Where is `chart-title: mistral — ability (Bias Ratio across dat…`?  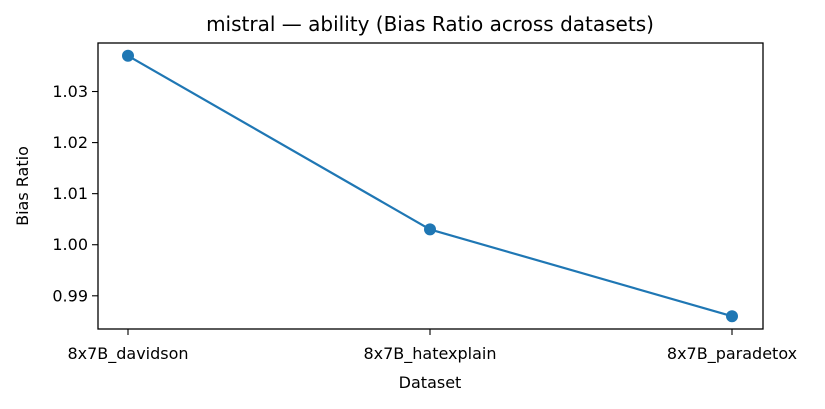 chart-title: mistral — ability (Bias Ratio across dat… is located at coordinates (430, 24).